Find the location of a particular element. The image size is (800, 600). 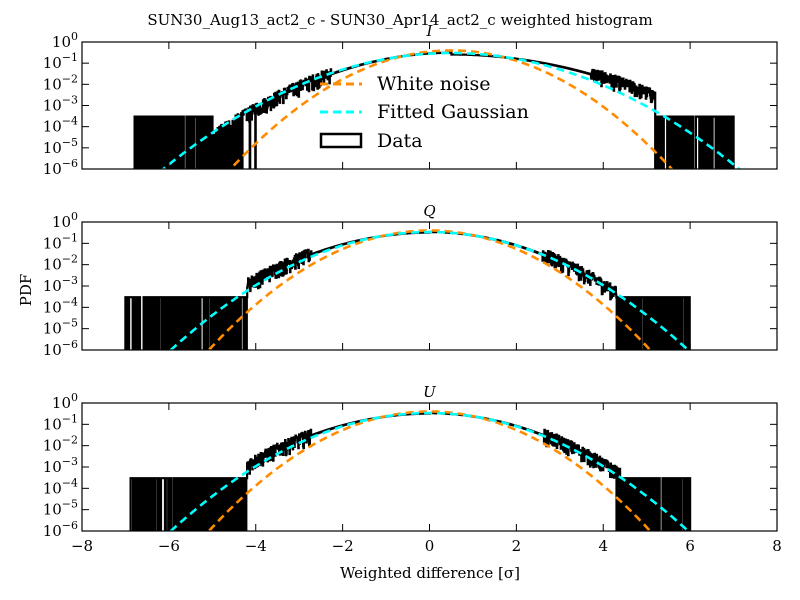

panel-title: Q is located at coordinates (429, 211).